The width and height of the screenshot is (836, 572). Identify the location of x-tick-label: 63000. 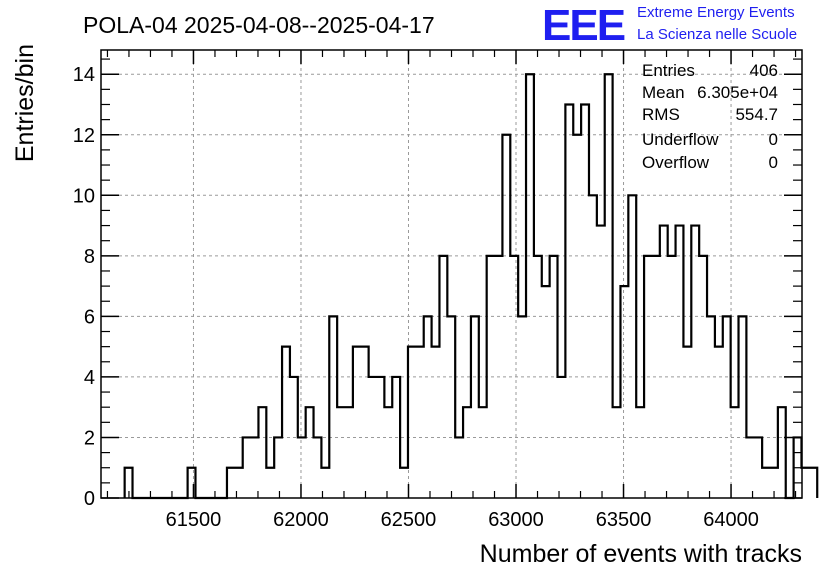
(516, 520).